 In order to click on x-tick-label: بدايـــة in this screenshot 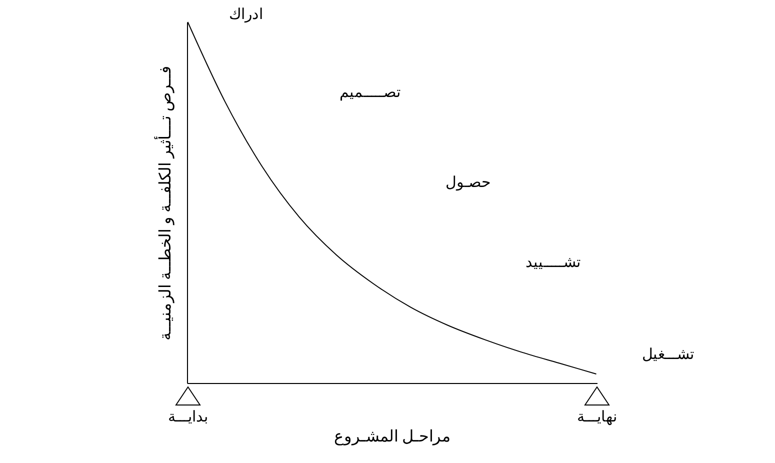, I will do `click(188, 417)`.